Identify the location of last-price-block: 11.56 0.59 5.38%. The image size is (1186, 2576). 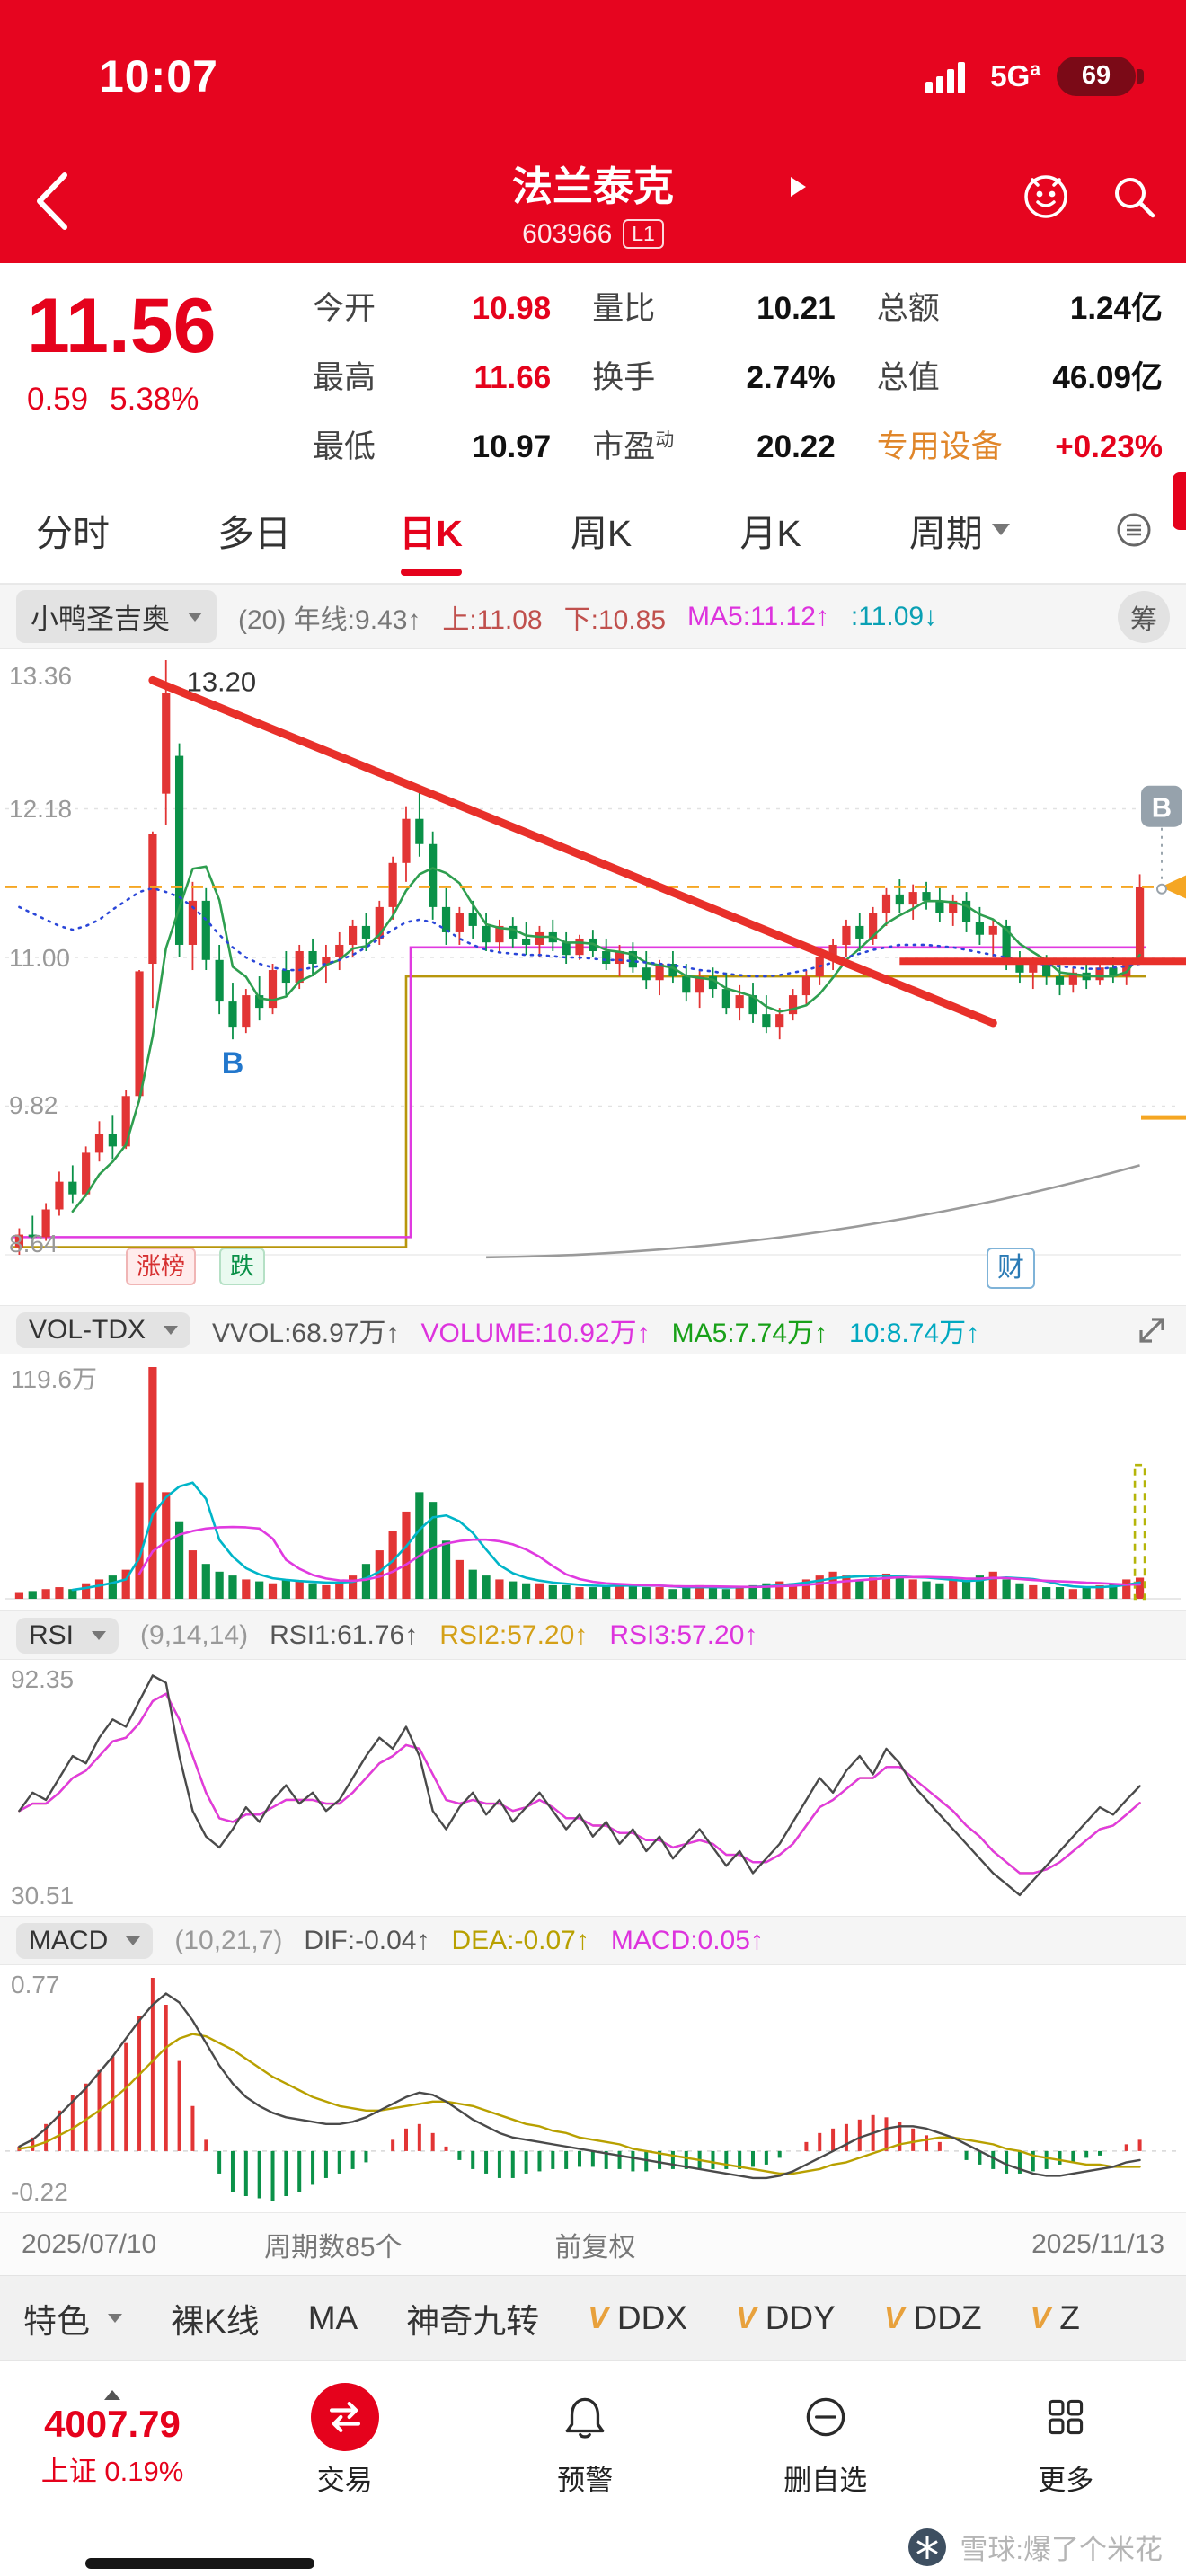
(158, 373).